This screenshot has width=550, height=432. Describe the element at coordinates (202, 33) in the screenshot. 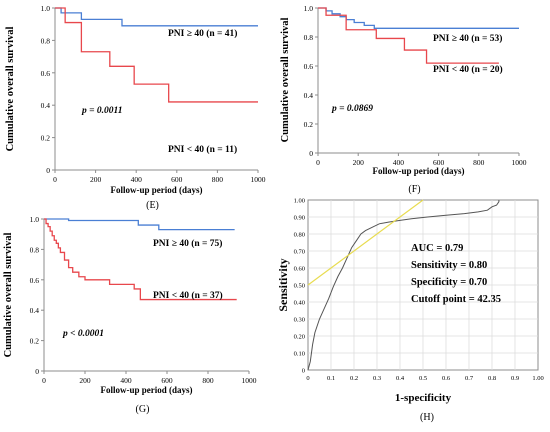

I see `legend-label-high: PNI ≥ 40 (n = 41)` at that location.